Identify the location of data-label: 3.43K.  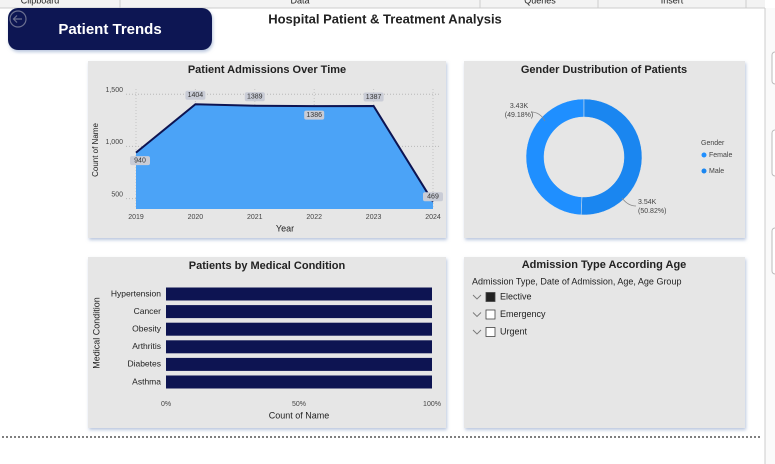
(519, 106).